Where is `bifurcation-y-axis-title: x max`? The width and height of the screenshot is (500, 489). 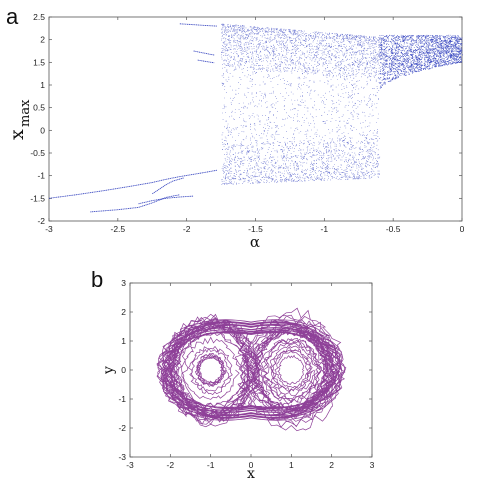
bifurcation-y-axis-title: x max is located at coordinates (19, 119).